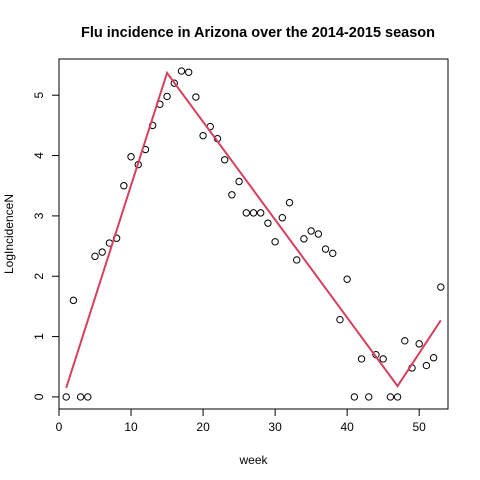 The image size is (480, 480). Describe the element at coordinates (203, 427) in the screenshot. I see `x-tick-label: 20` at that location.